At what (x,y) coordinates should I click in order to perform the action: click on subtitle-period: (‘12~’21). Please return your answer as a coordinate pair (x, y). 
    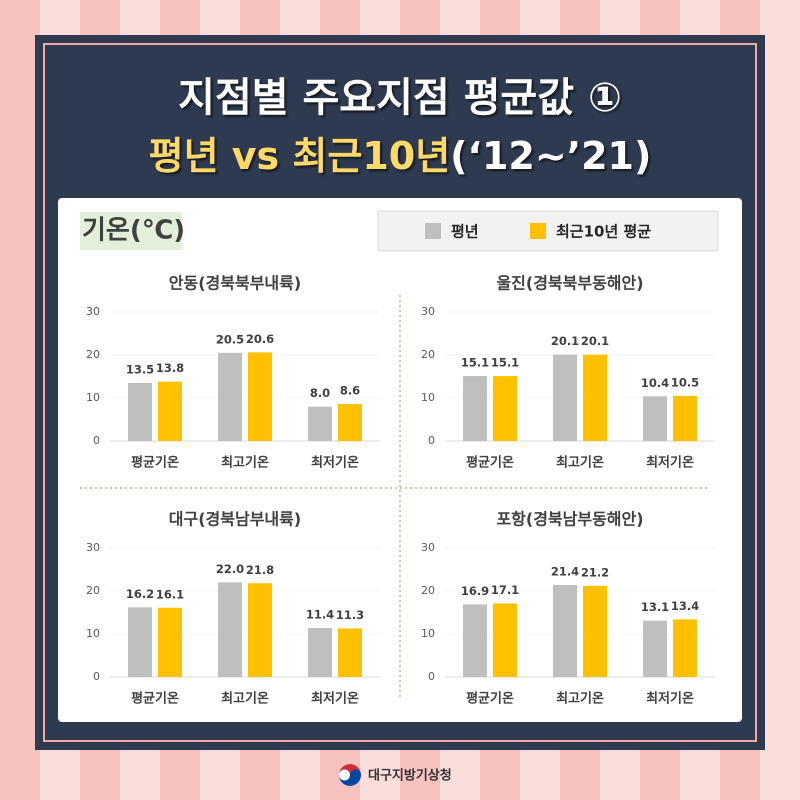
    Looking at the image, I should click on (550, 156).